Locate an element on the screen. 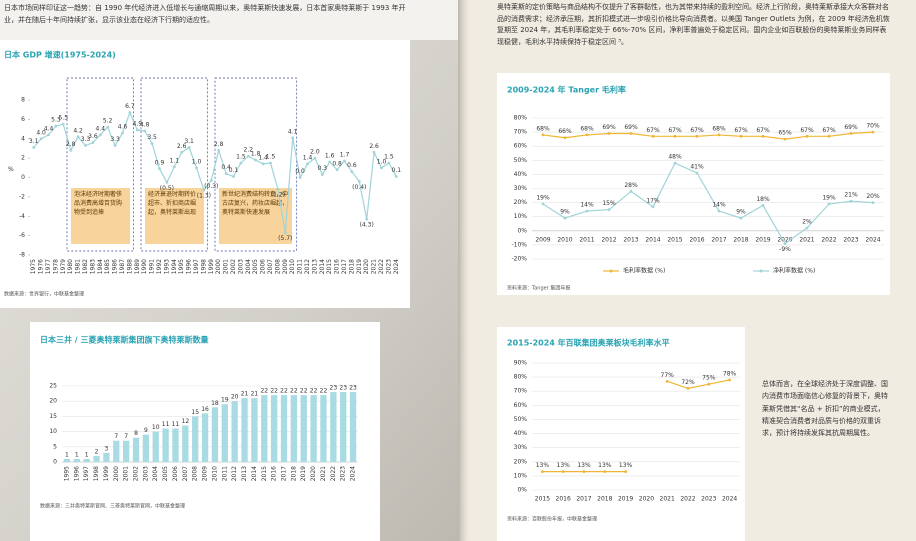 The image size is (916, 541). value-label: 12 is located at coordinates (186, 421).